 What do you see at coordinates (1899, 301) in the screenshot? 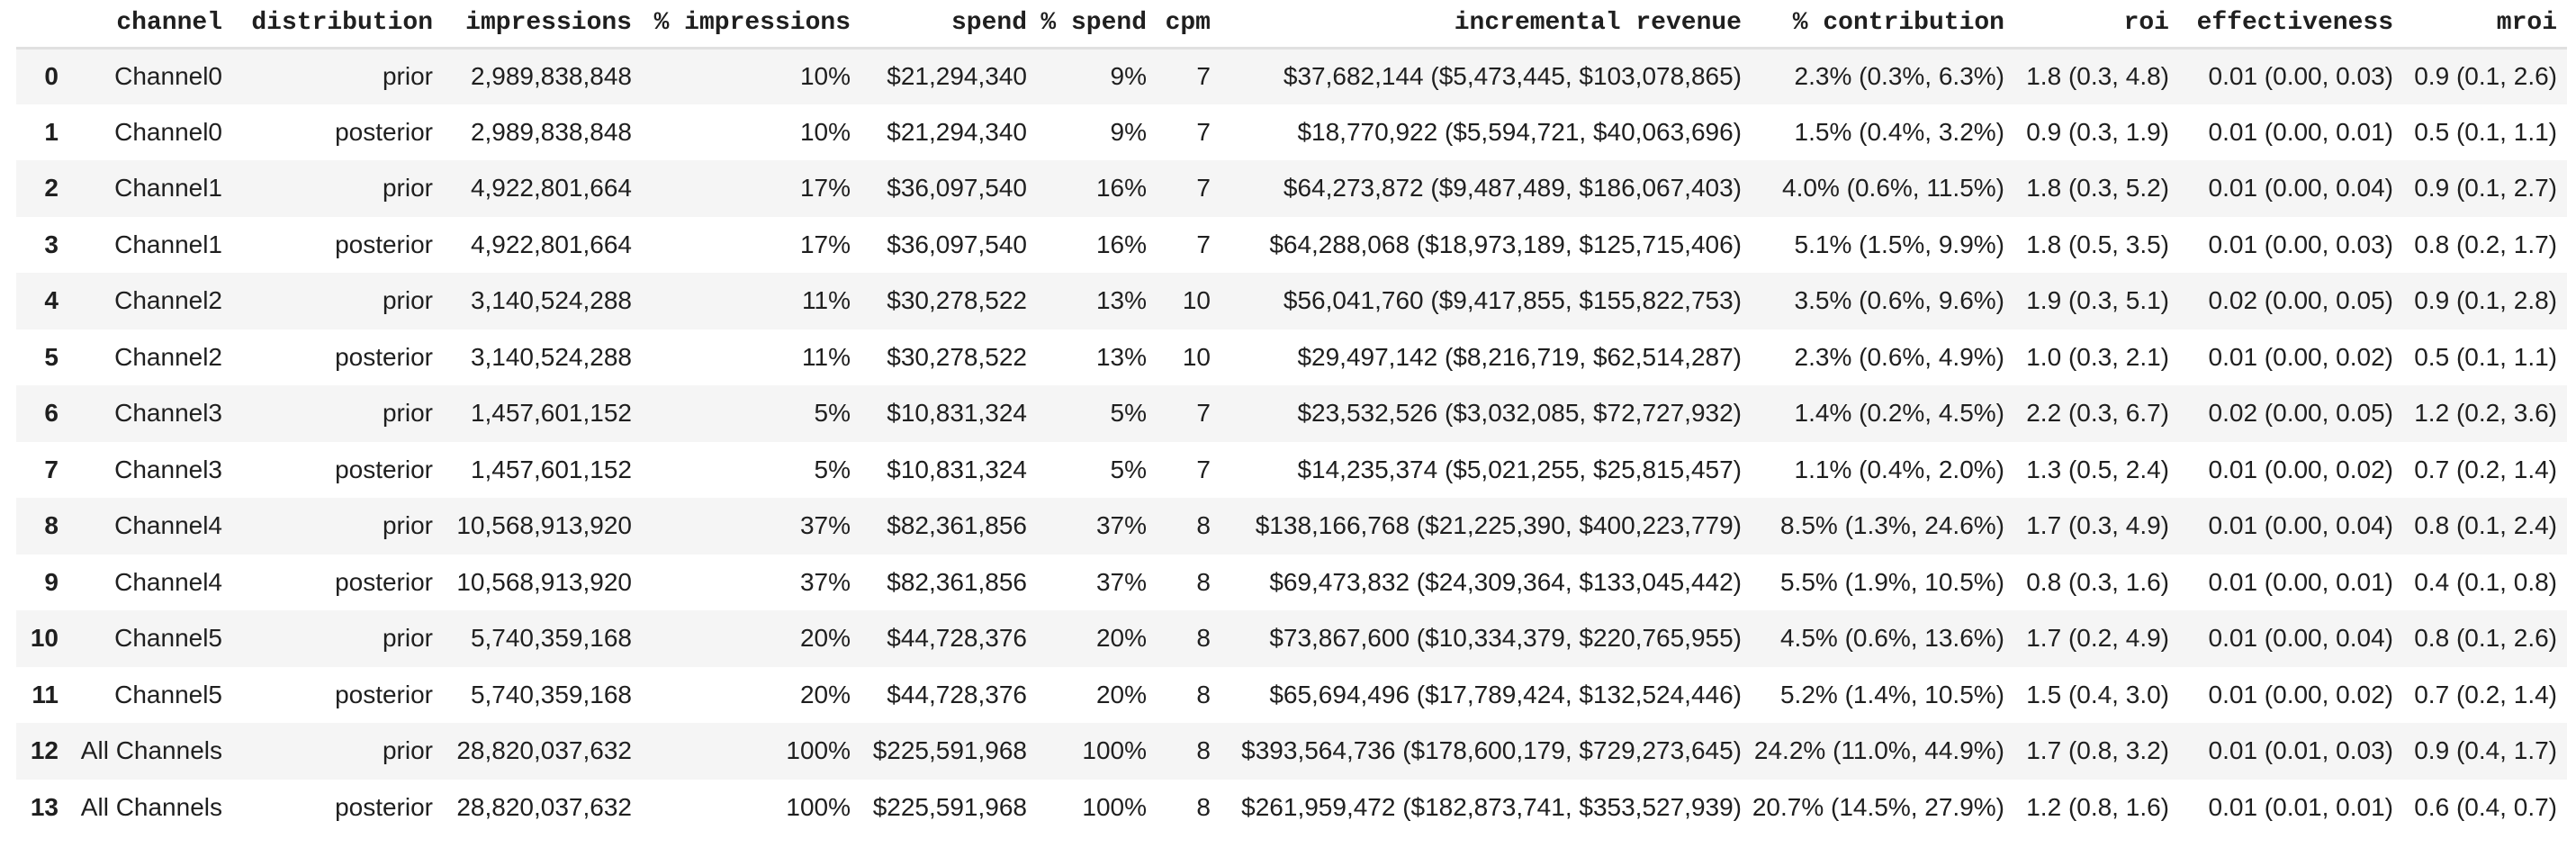
I see `cell-pct-contribution: 3.5% (0.6%, 9.6%)` at bounding box center [1899, 301].